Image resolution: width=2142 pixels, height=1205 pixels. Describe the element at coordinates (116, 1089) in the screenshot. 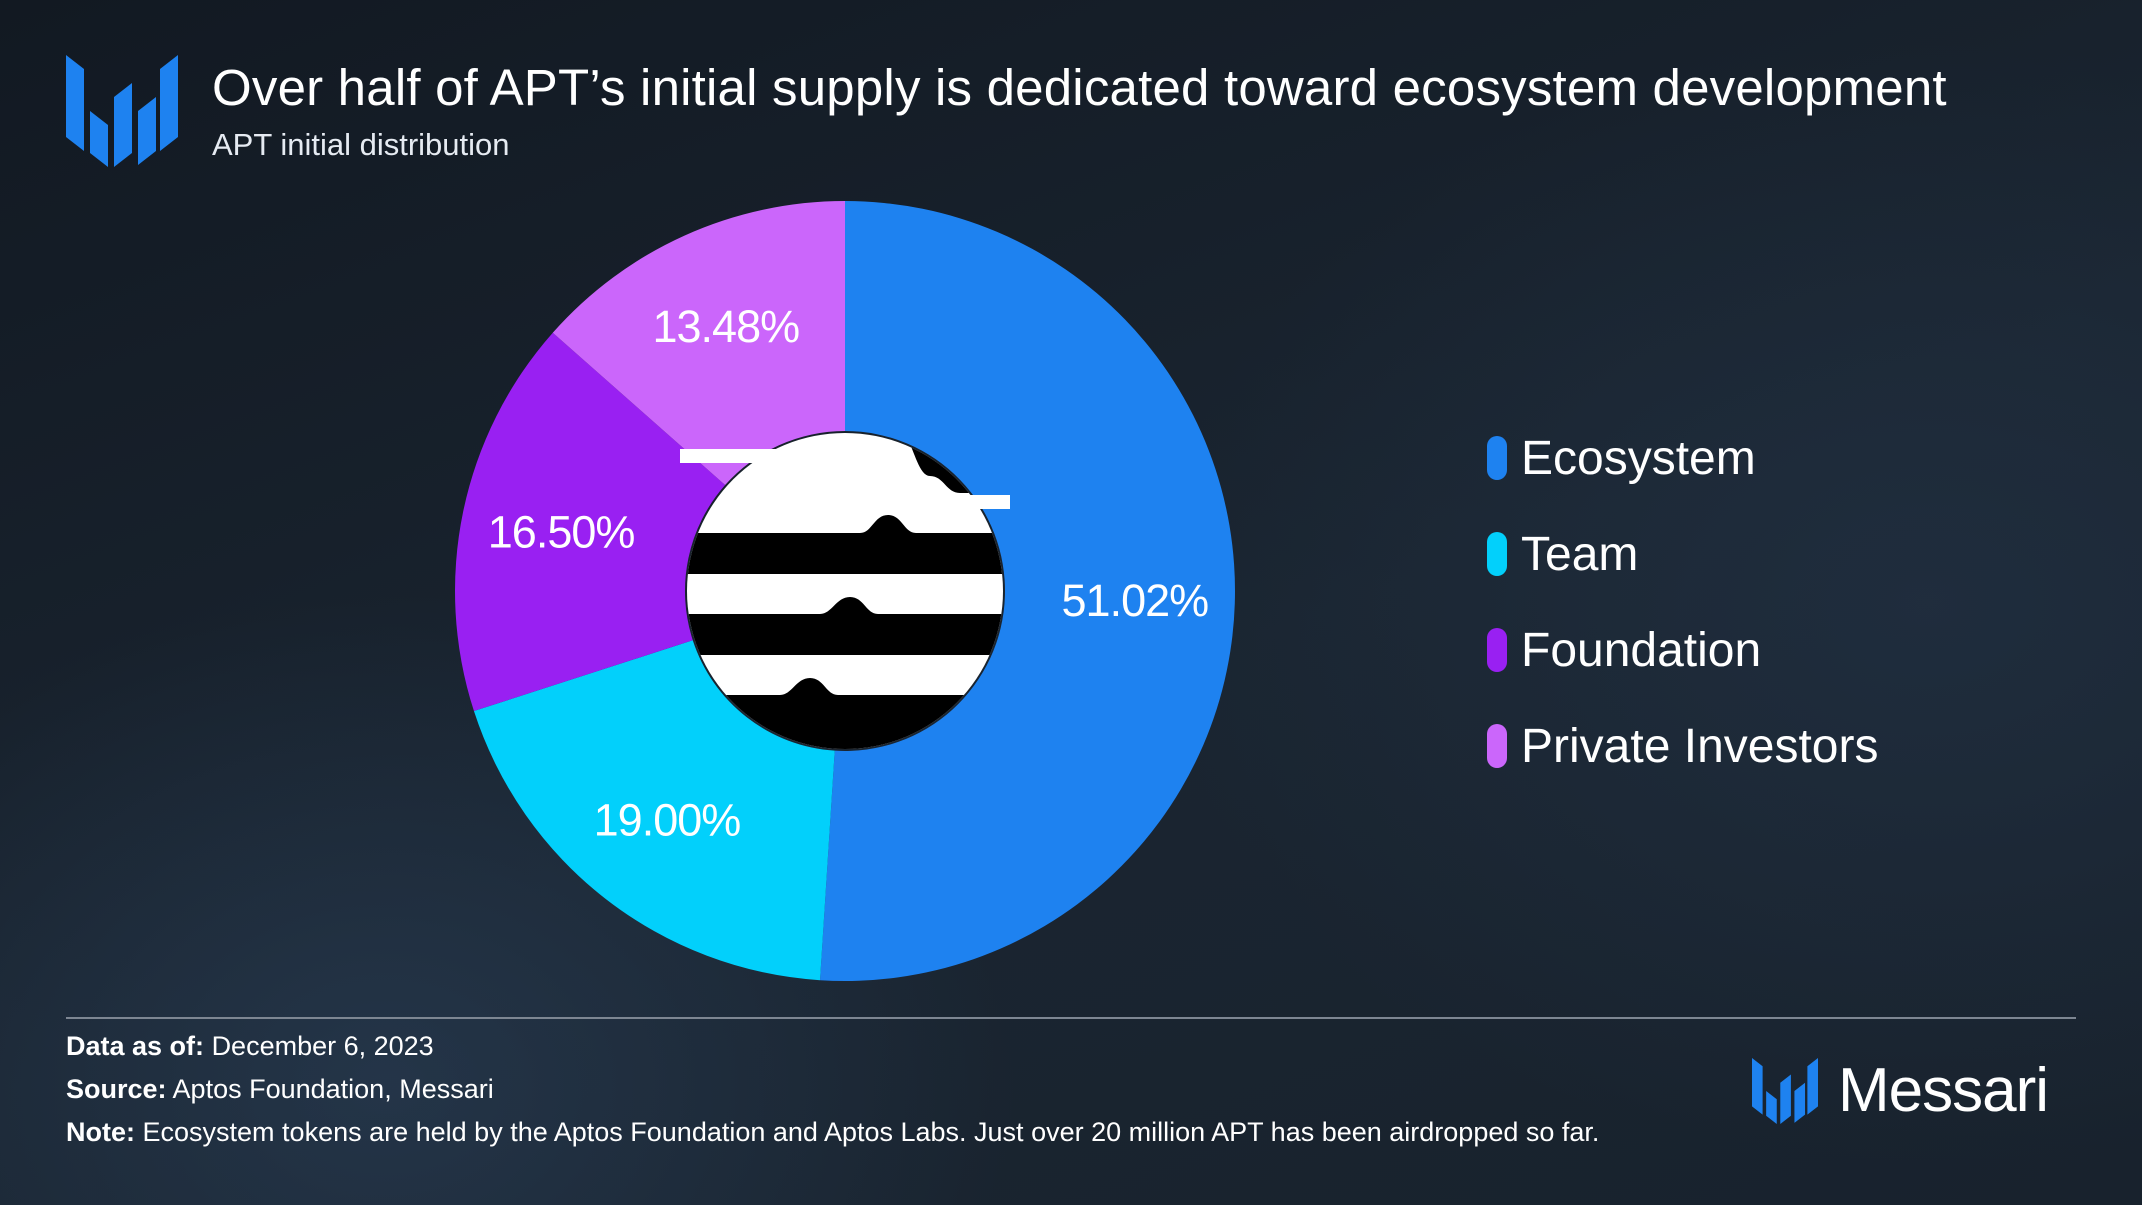

I see `source-label: Source:` at that location.